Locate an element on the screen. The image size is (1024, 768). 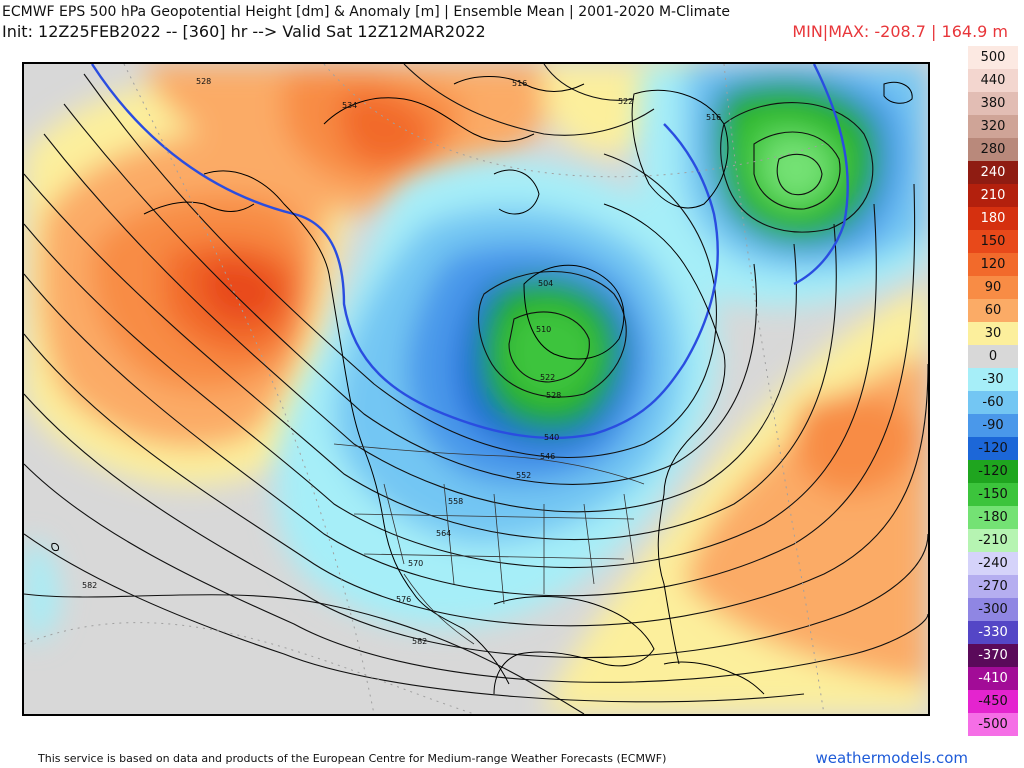
legend-label: -410 is located at coordinates (993, 678).